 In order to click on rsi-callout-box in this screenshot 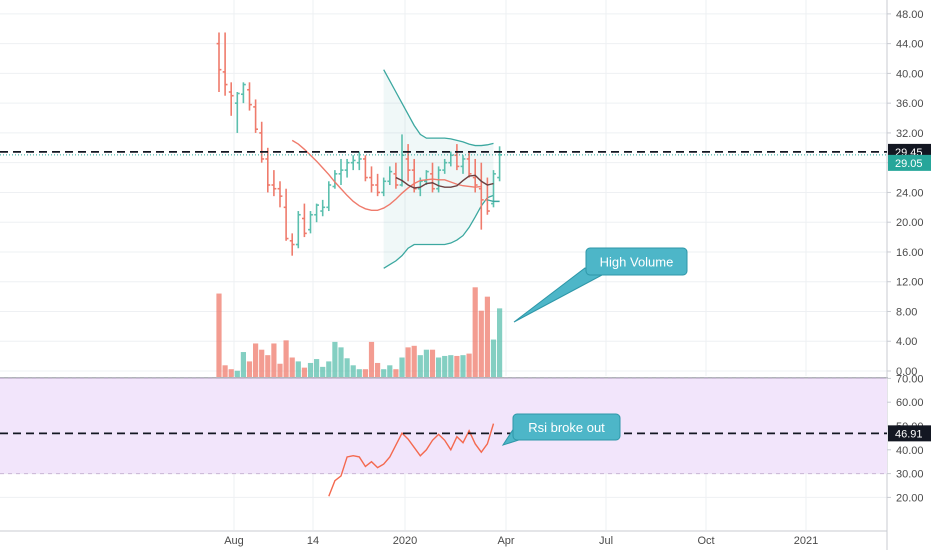, I will do `click(566, 427)`.